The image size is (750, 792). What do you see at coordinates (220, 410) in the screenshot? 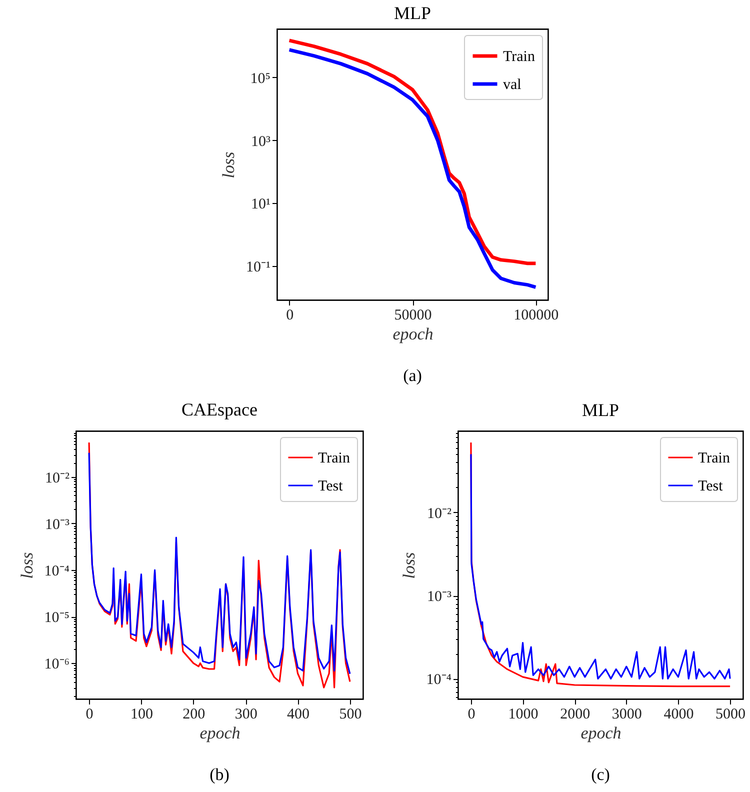
I see `chart-title: CAEspace` at bounding box center [220, 410].